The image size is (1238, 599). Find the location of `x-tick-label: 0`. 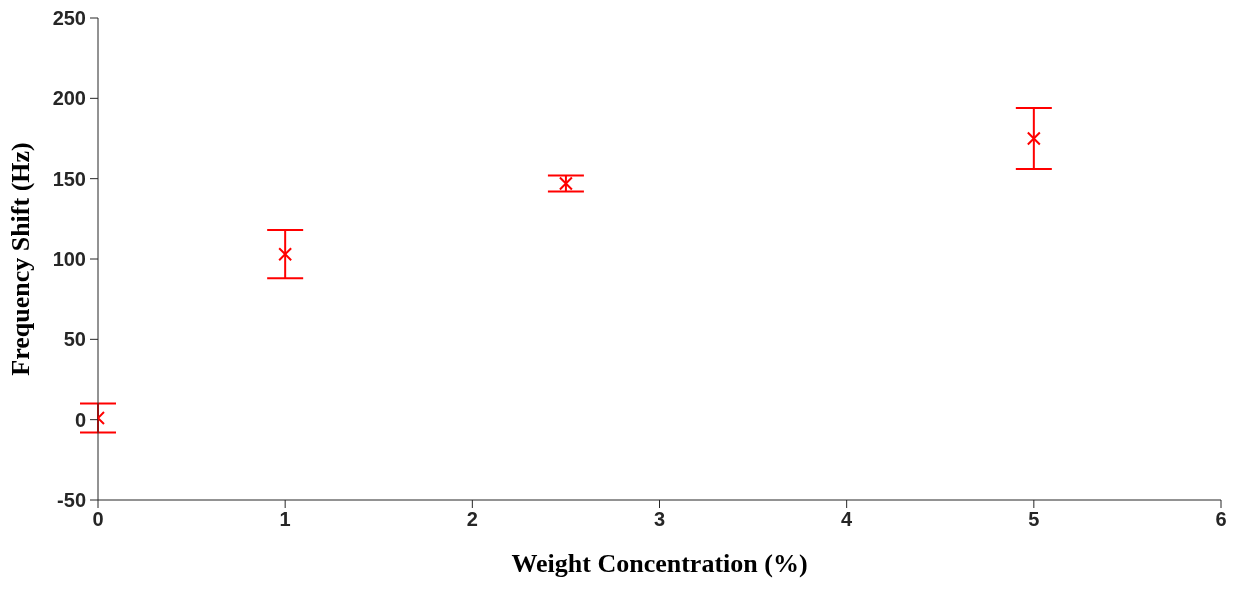

x-tick-label: 0 is located at coordinates (98, 519).